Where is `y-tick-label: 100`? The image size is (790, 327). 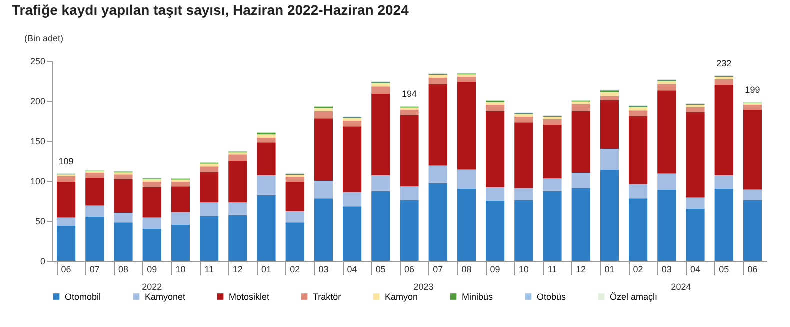 y-tick-label: 100 is located at coordinates (38, 181).